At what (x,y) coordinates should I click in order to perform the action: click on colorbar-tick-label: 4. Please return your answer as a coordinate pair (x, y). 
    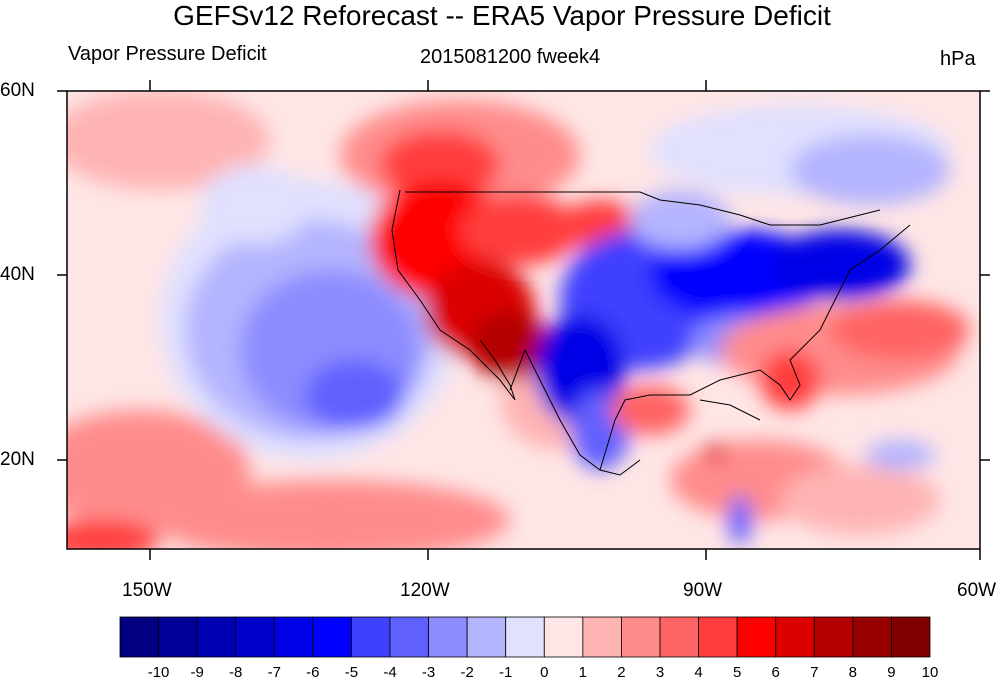
    Looking at the image, I should click on (698, 672).